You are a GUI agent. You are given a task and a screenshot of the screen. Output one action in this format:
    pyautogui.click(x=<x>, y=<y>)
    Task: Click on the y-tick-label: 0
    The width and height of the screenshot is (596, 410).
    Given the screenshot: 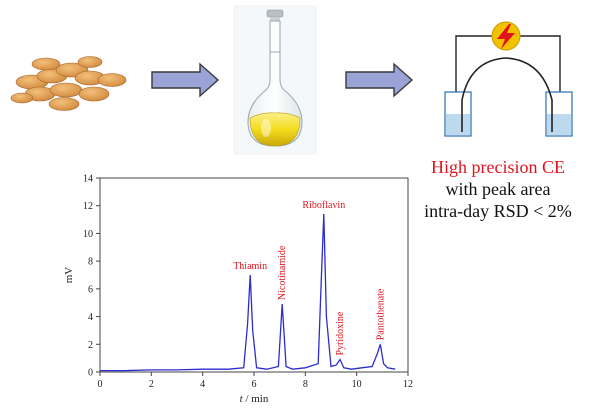 What is the action you would take?
    pyautogui.click(x=90, y=373)
    